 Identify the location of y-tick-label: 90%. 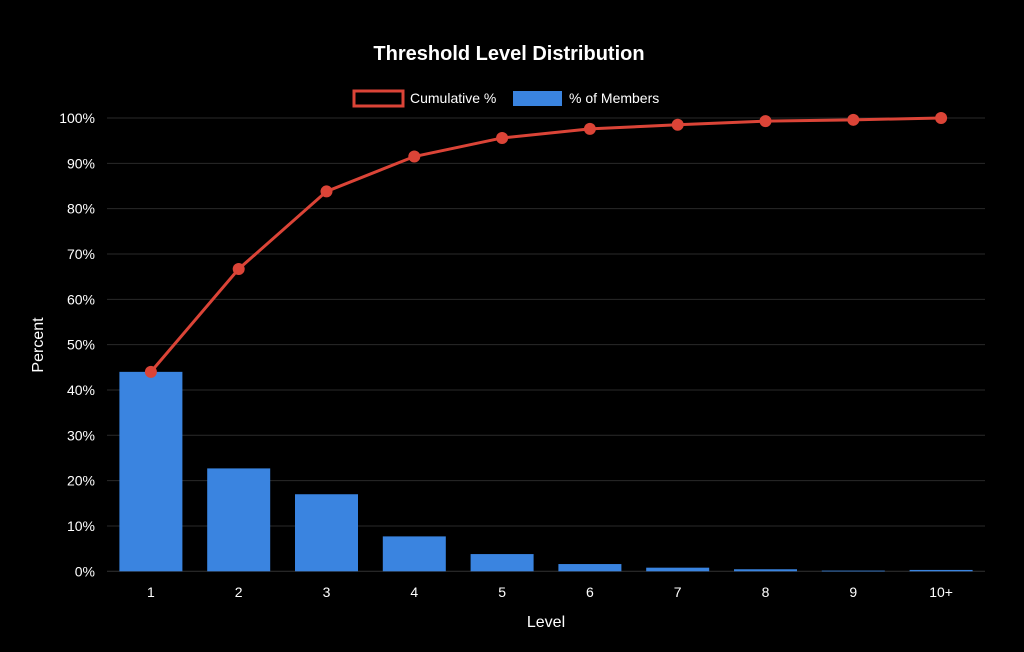
(81, 163).